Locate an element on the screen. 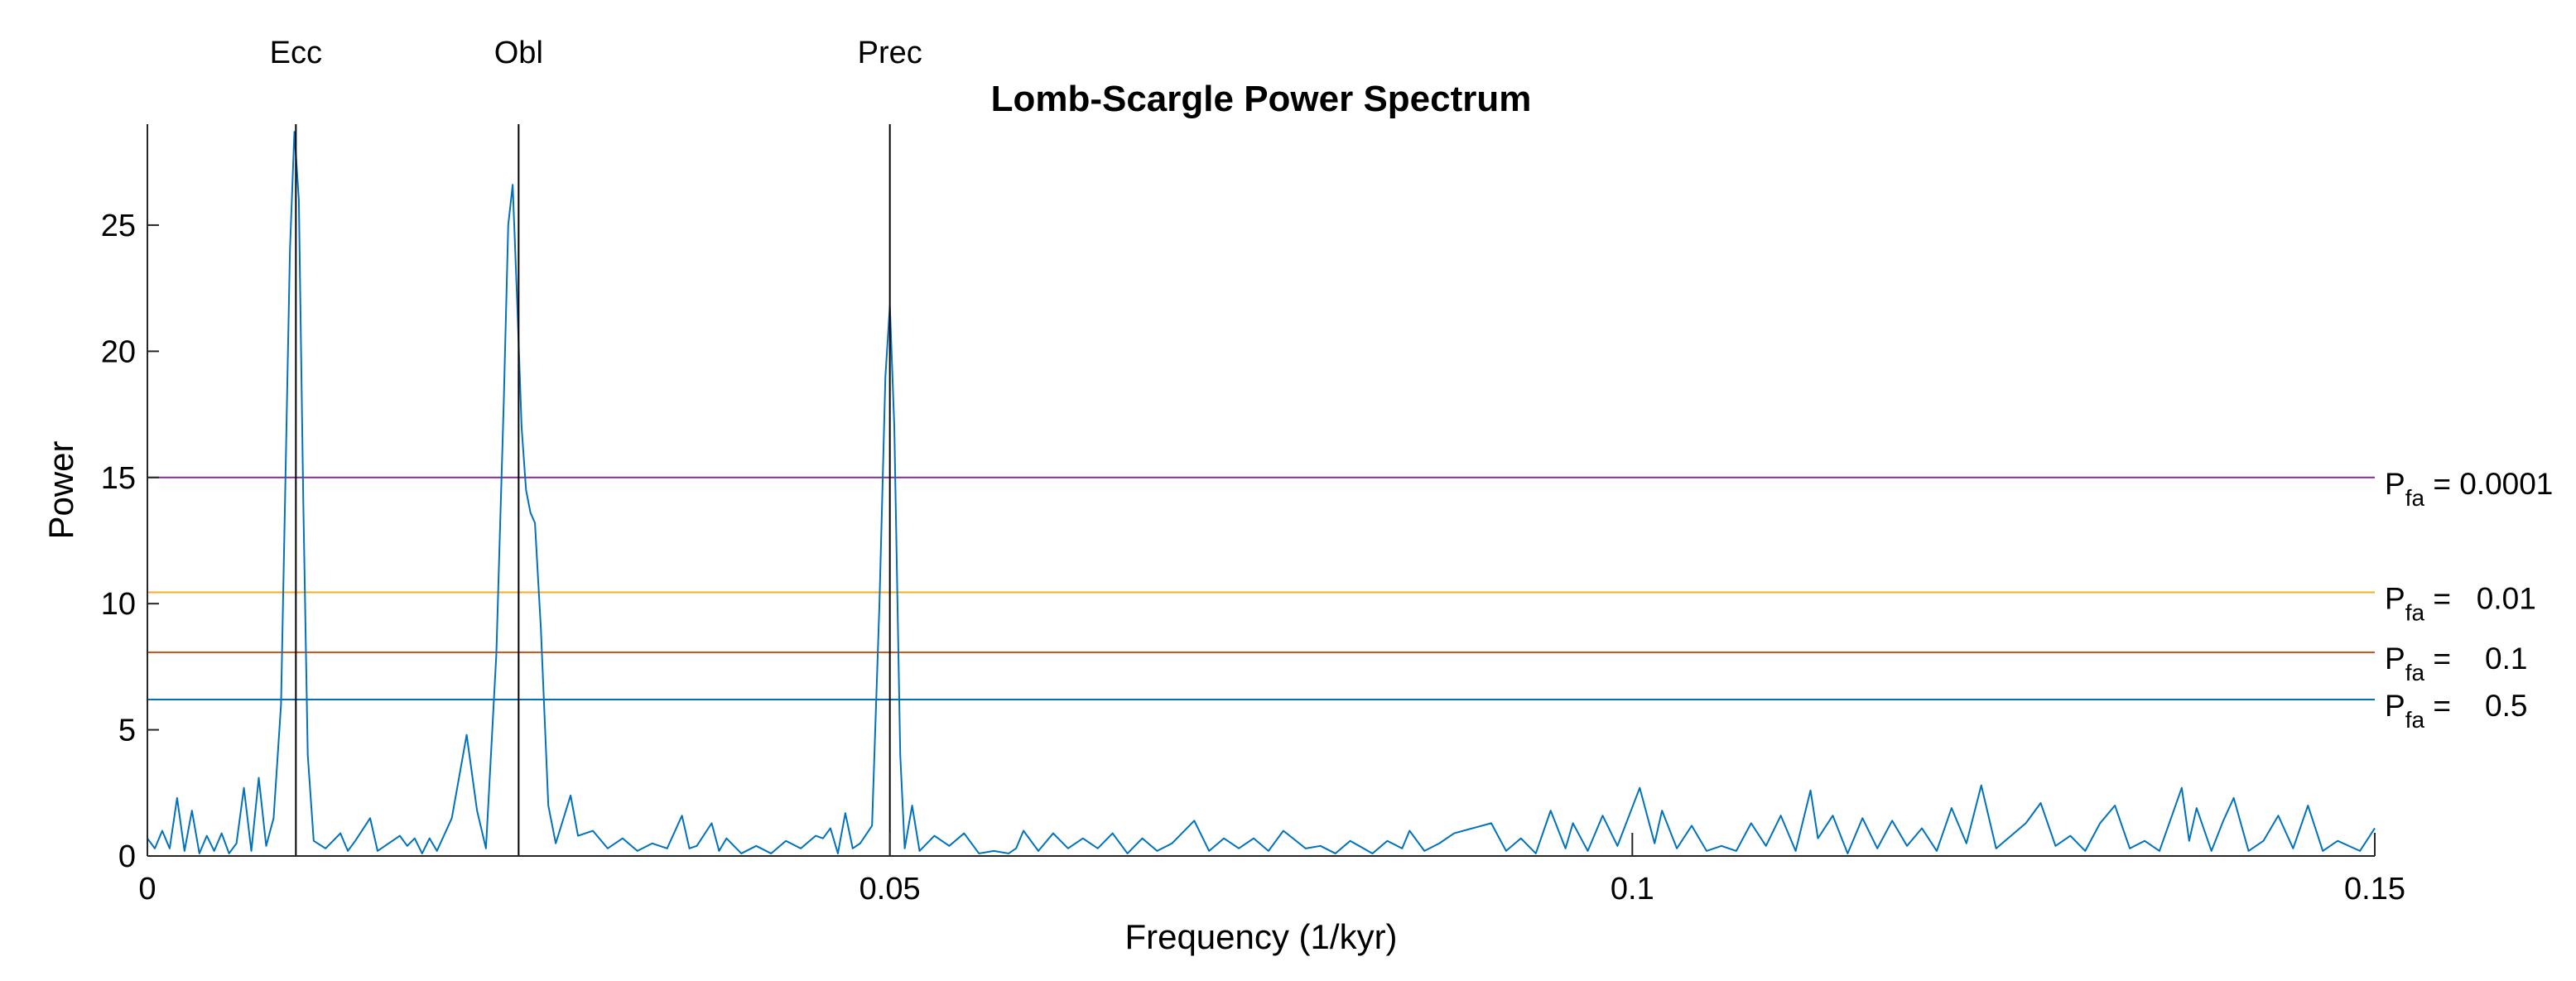  y-tick-label: 5 is located at coordinates (127, 731).